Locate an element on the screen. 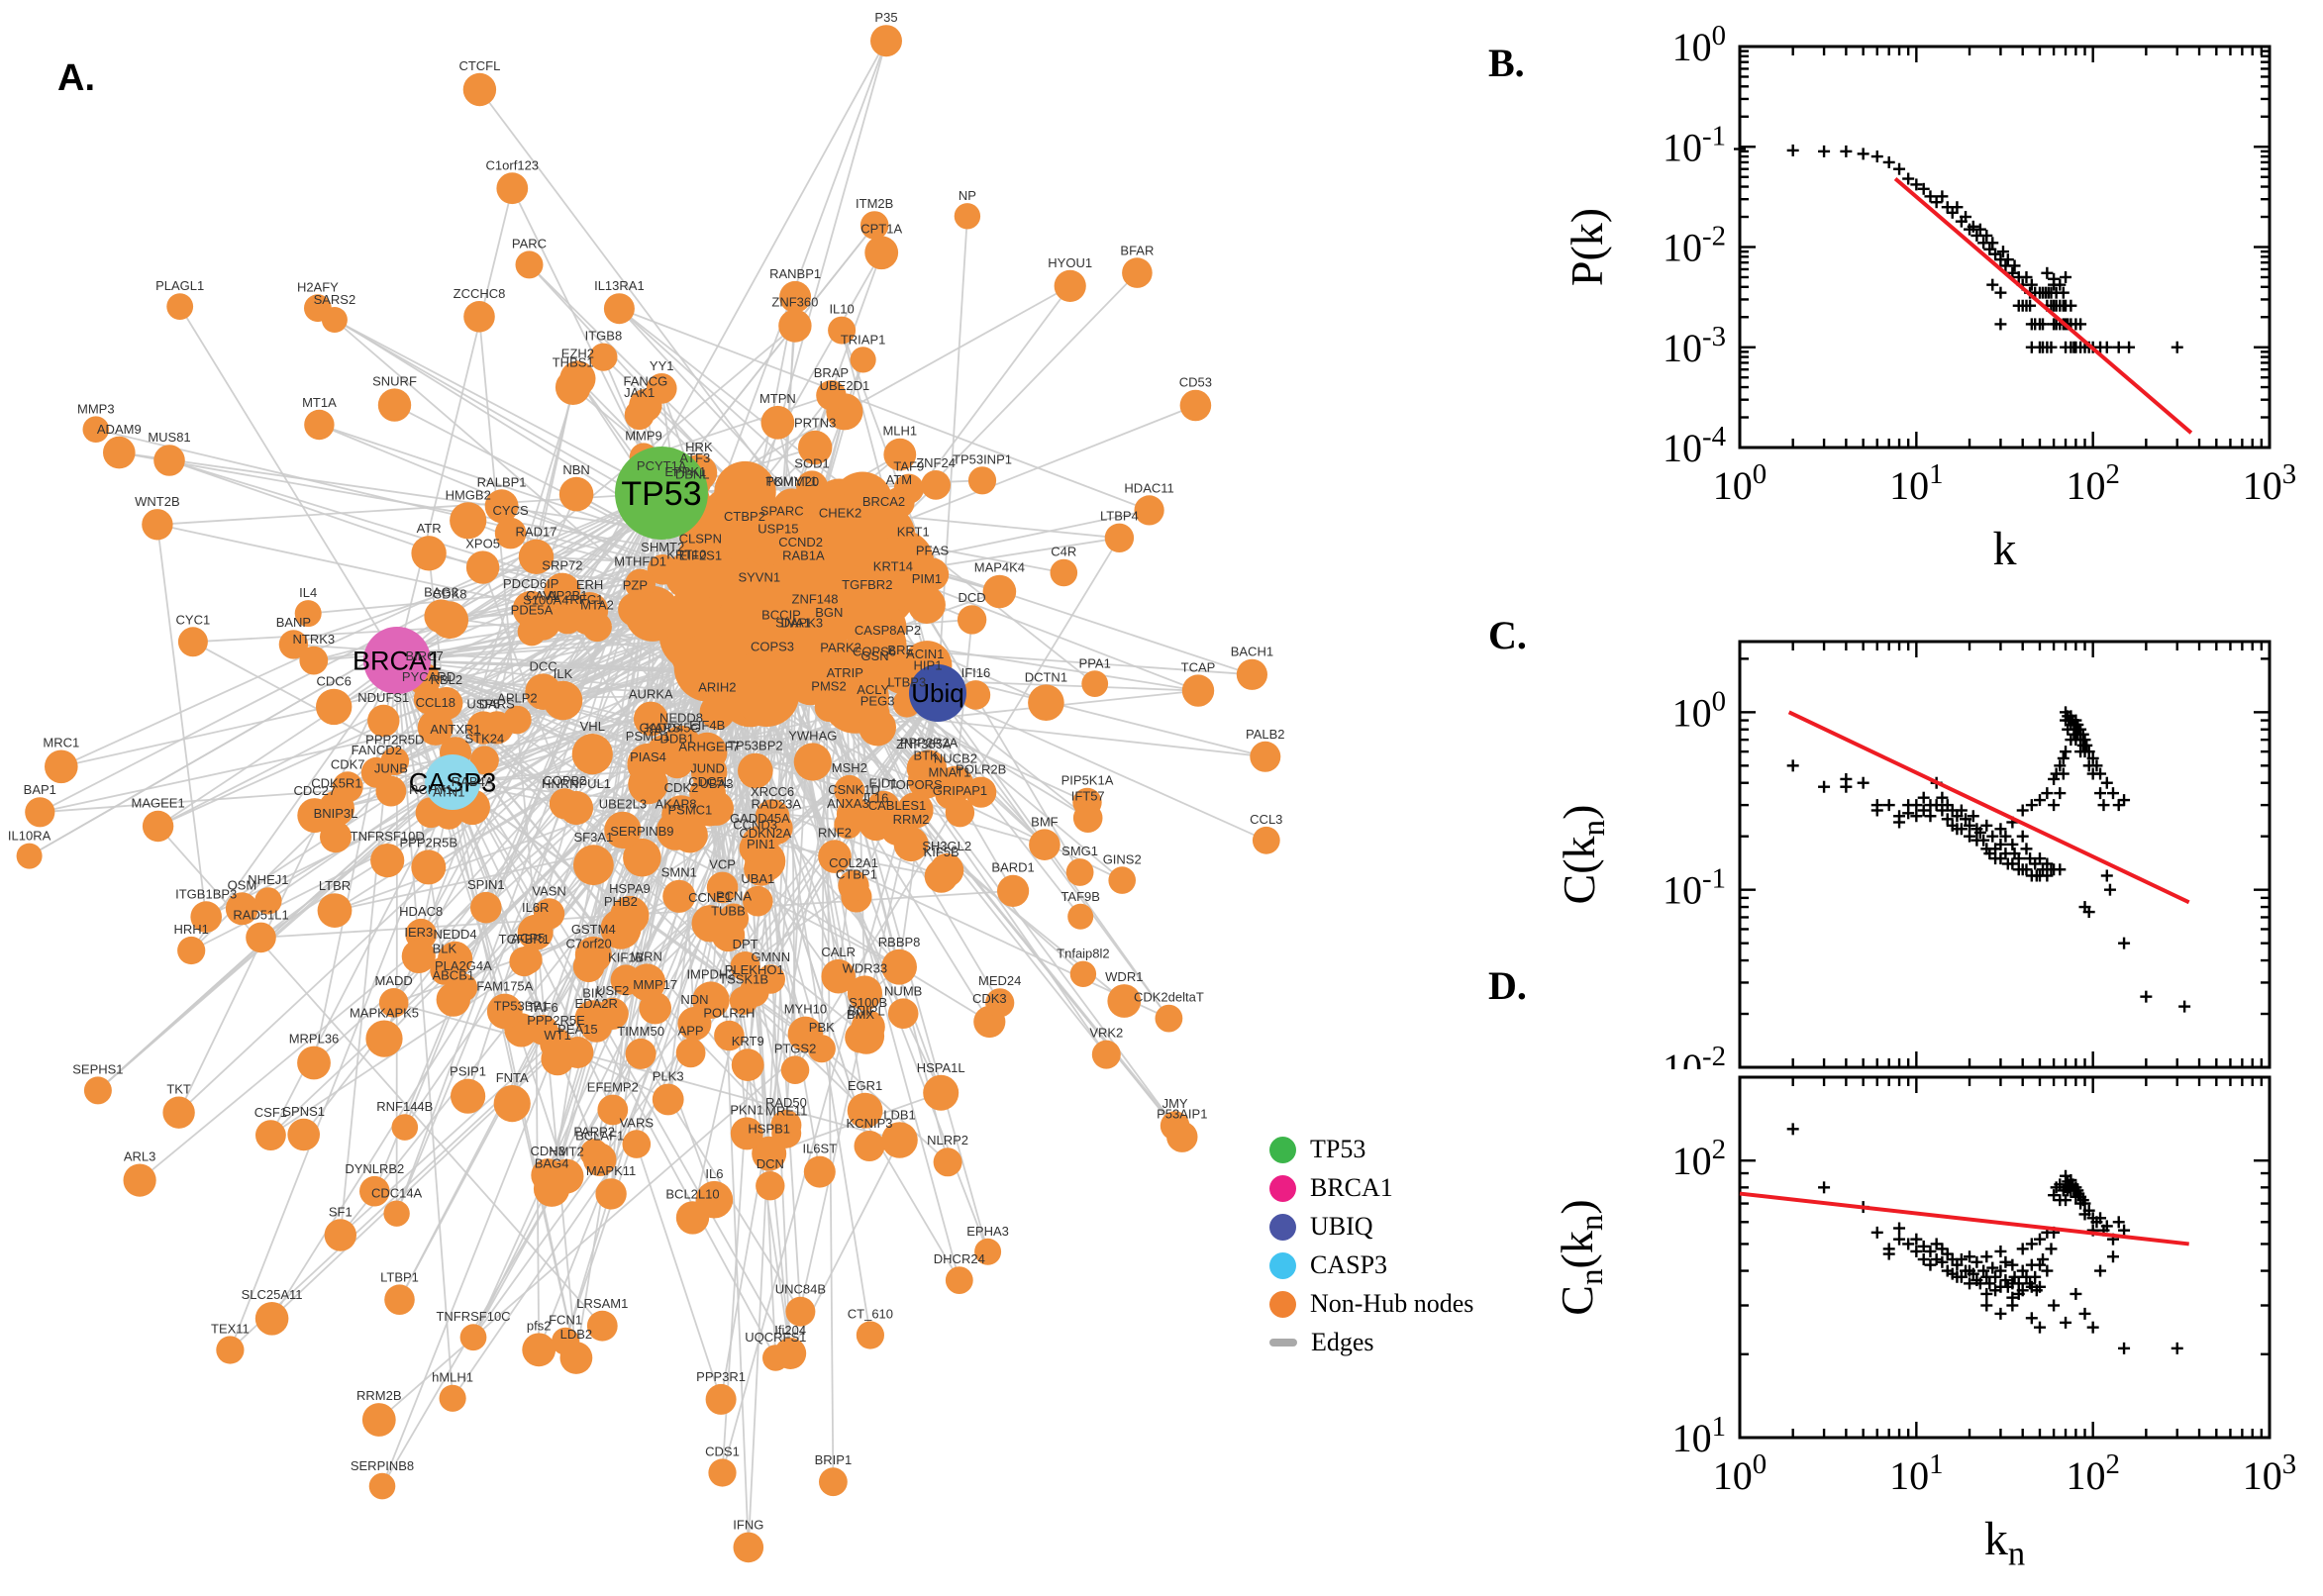  node-label: KRT9 is located at coordinates (748, 1041).